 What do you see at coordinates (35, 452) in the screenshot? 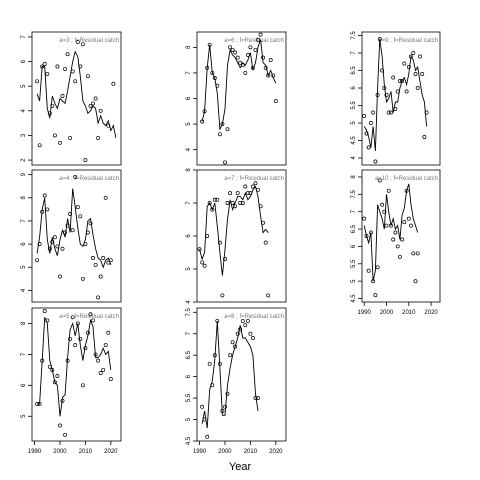
I see `x-tick-label: 1990` at bounding box center [35, 452].